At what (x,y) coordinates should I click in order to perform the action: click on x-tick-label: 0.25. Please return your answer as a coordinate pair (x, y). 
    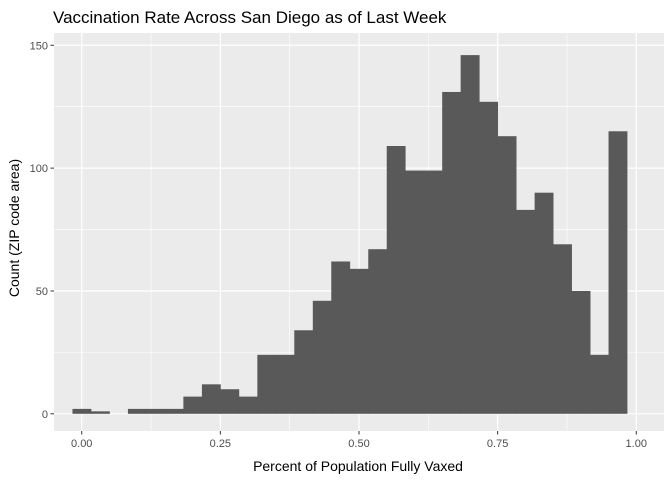
    Looking at the image, I should click on (220, 444).